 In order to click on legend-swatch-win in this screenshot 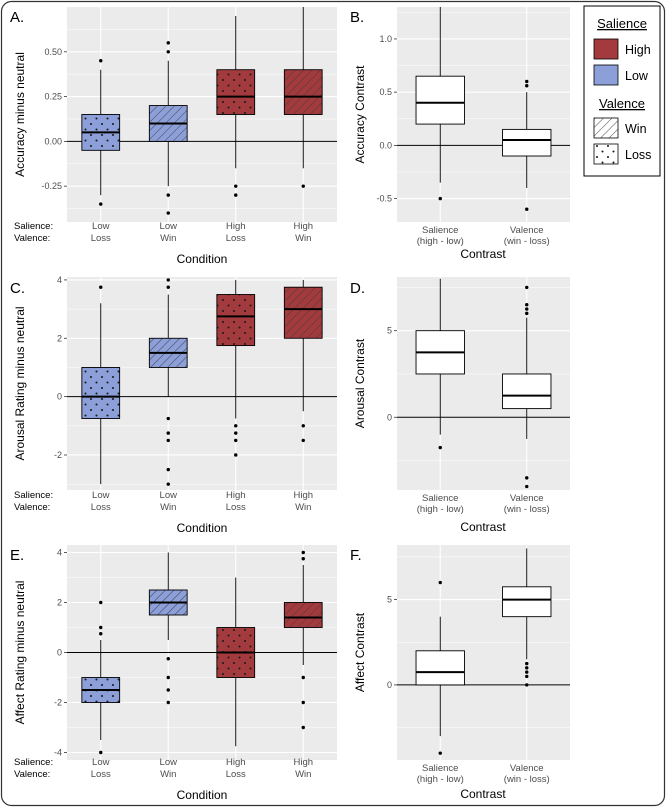, I will do `click(606, 128)`.